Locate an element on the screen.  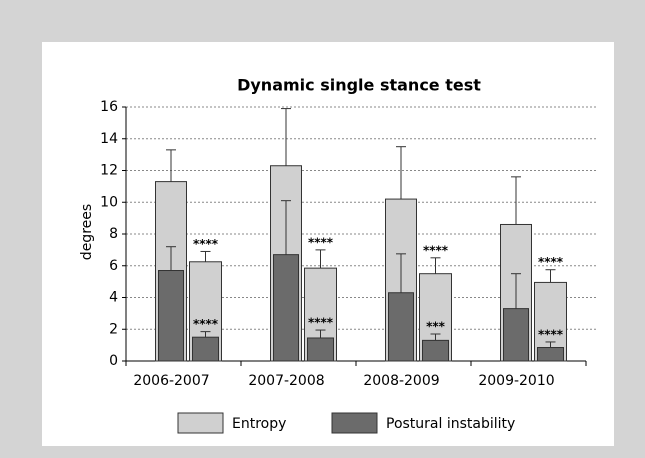
x-tick-label: 2006-2007 is located at coordinates (171, 381).